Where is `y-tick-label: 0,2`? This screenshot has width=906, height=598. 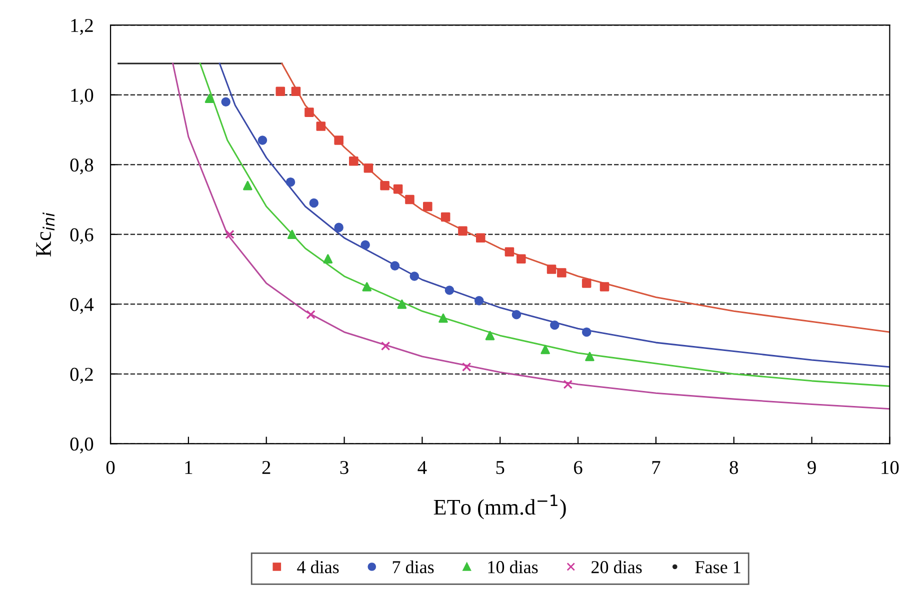 y-tick-label: 0,2 is located at coordinates (81, 376).